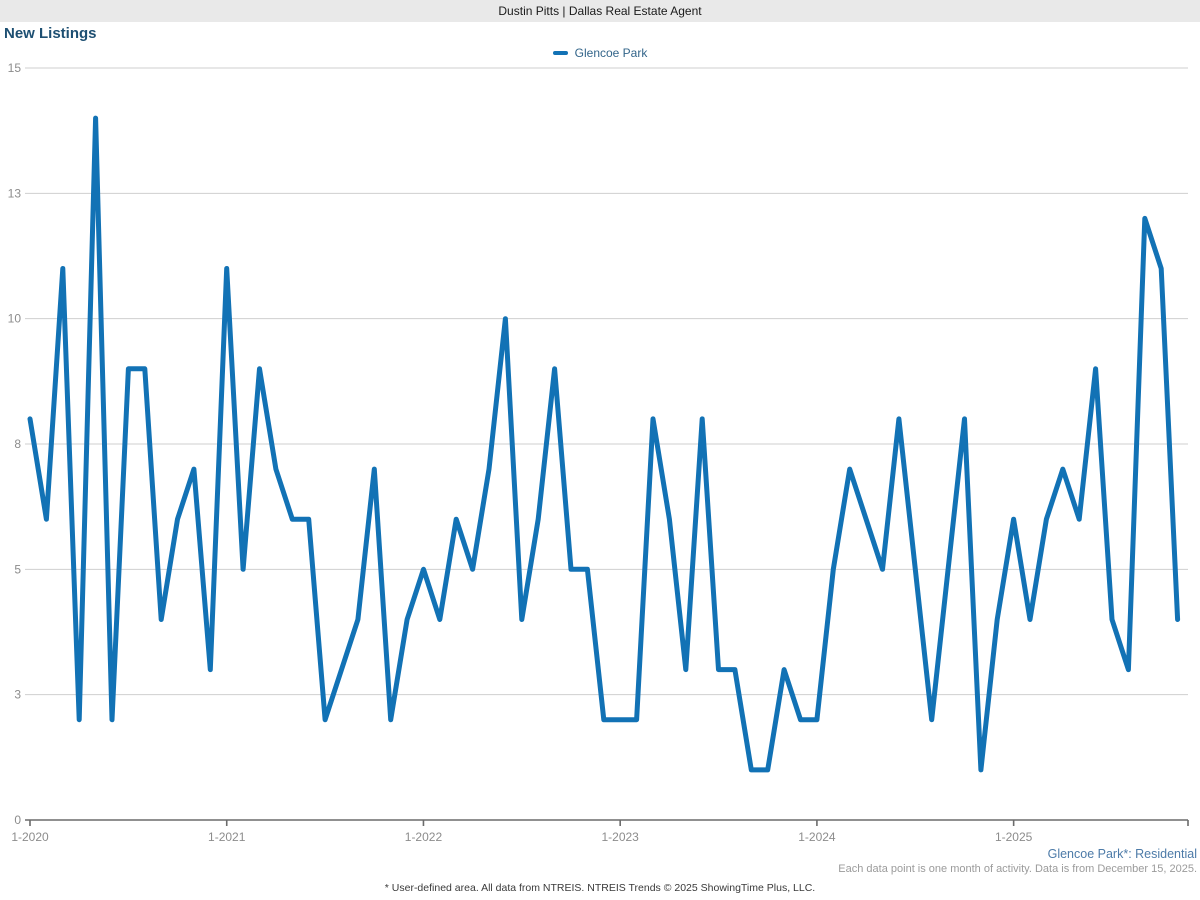  I want to click on x-axis-tick-label: 1-2020, so click(30, 837).